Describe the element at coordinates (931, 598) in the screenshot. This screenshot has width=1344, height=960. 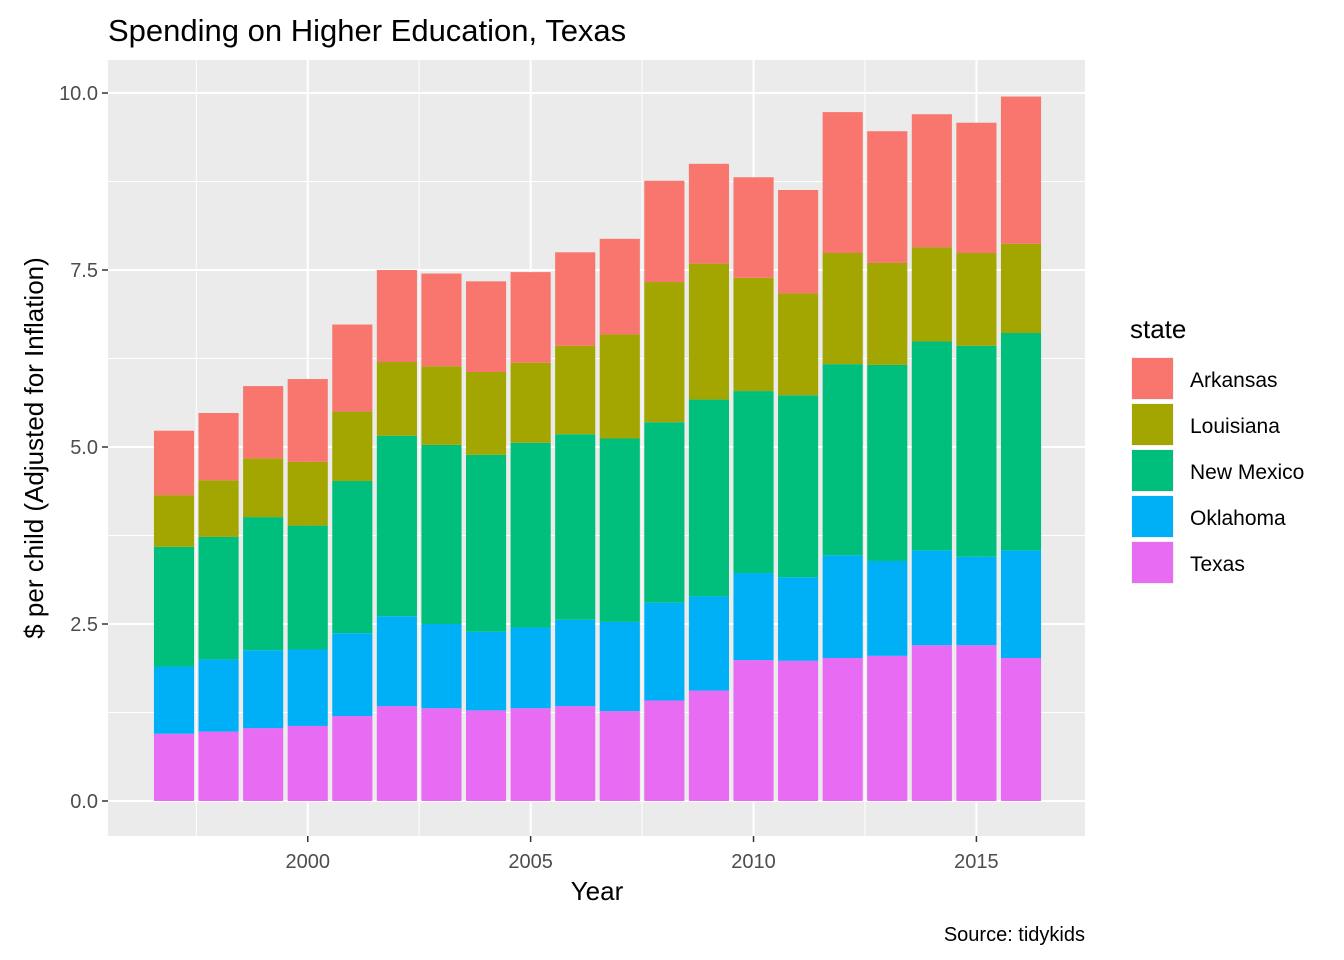
I see `bar-oklahoma-2014` at that location.